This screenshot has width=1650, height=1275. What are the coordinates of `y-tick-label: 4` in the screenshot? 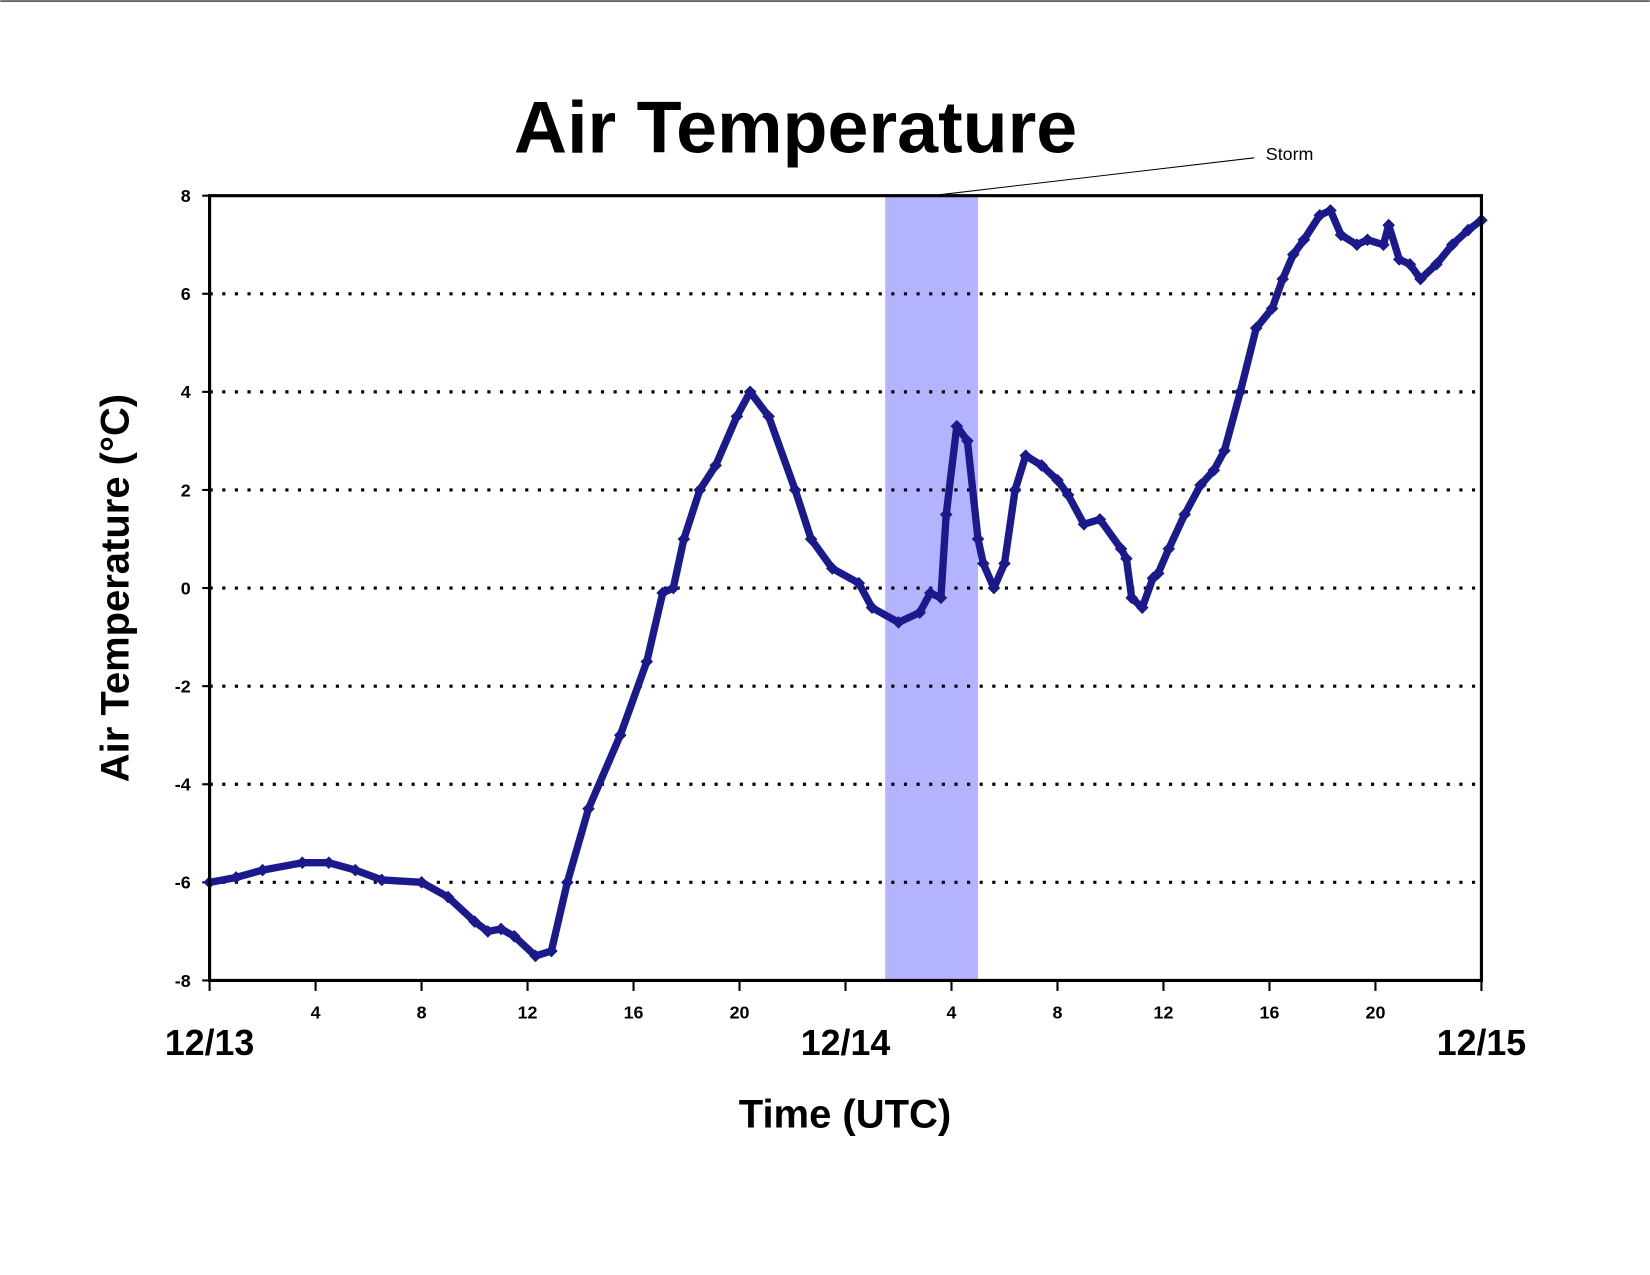 It's located at (186, 392).